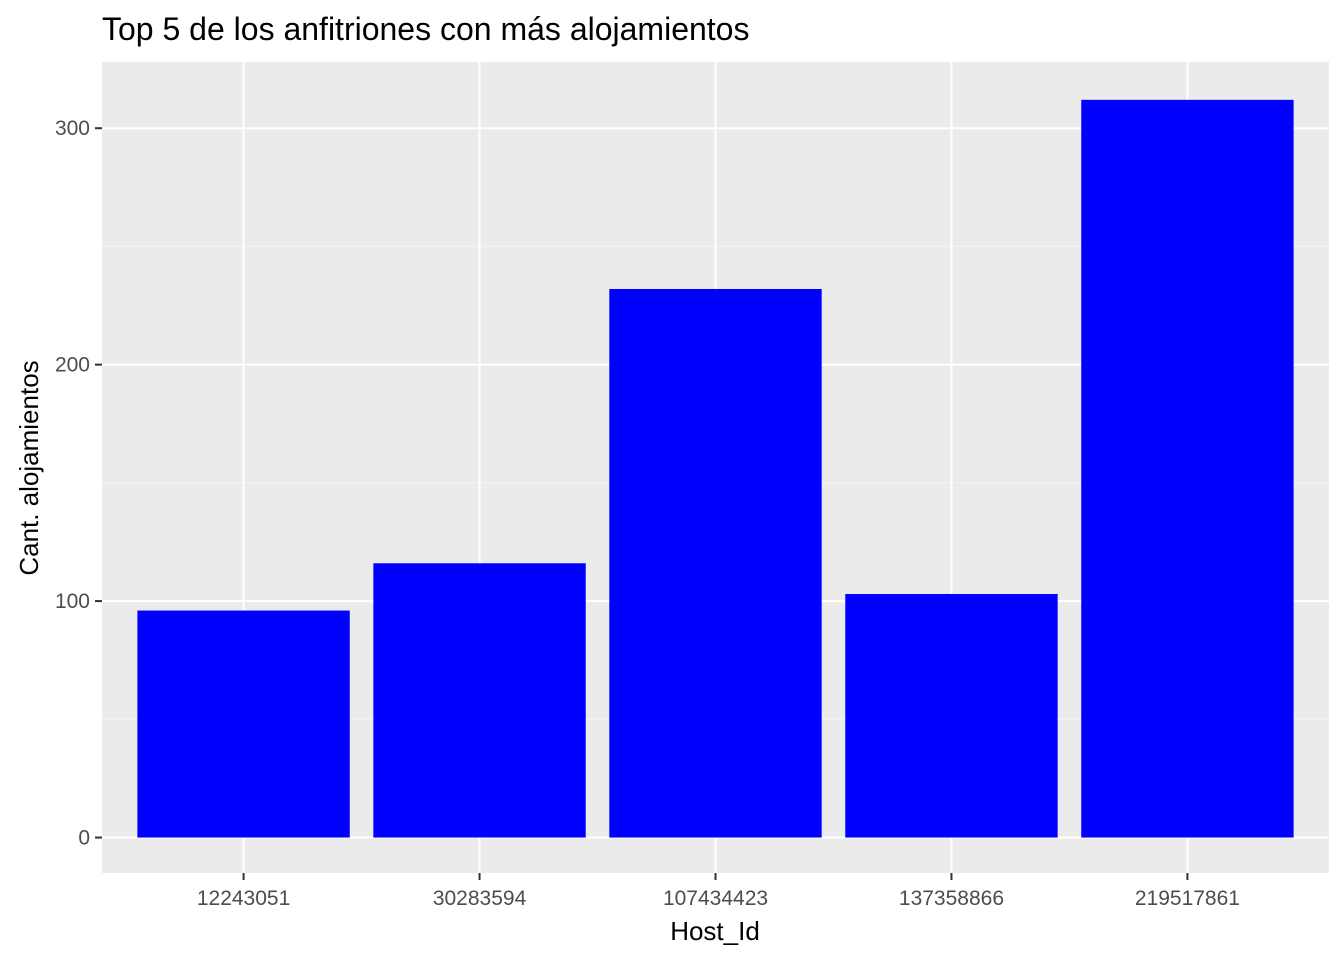 The height and width of the screenshot is (960, 1344). What do you see at coordinates (29, 467) in the screenshot?
I see `y-axis-title: Cant. alojamientos` at bounding box center [29, 467].